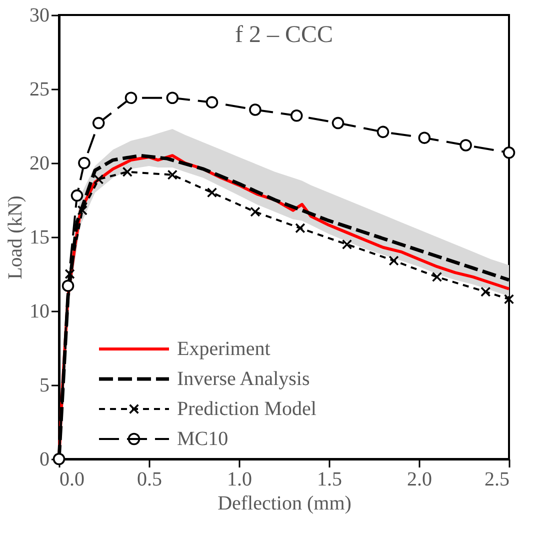  Describe the element at coordinates (149, 479) in the screenshot. I see `x-tick-label: 0.5` at that location.